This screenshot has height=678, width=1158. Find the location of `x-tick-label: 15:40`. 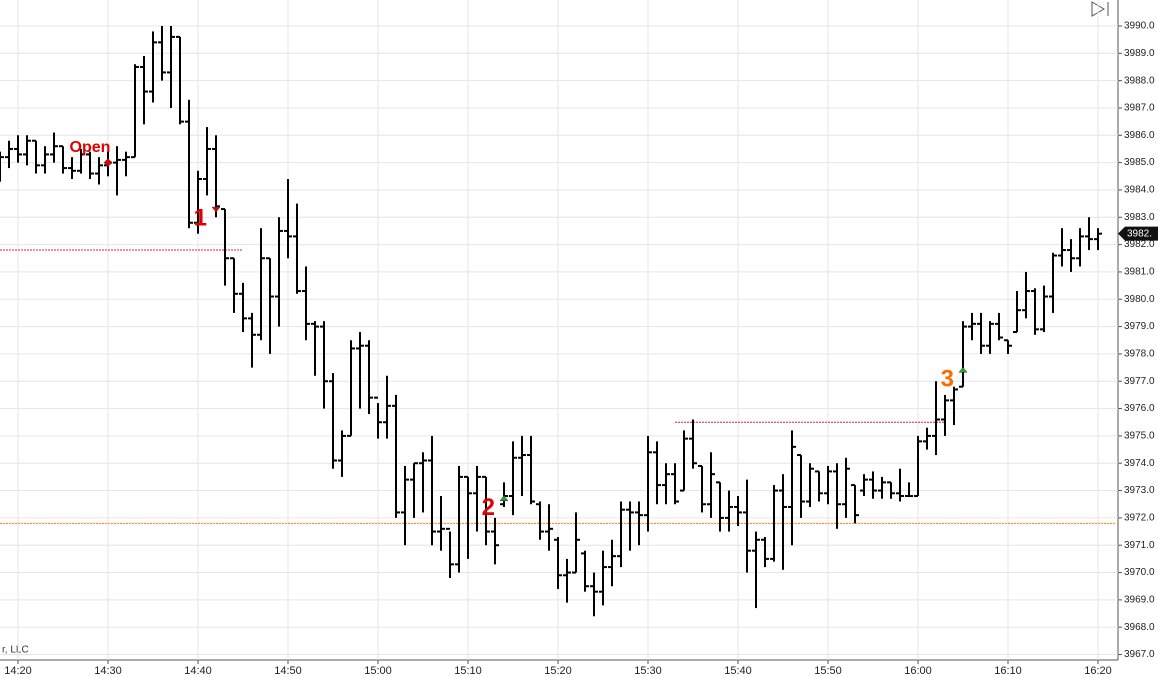

x-tick-label: 15:40 is located at coordinates (738, 671).